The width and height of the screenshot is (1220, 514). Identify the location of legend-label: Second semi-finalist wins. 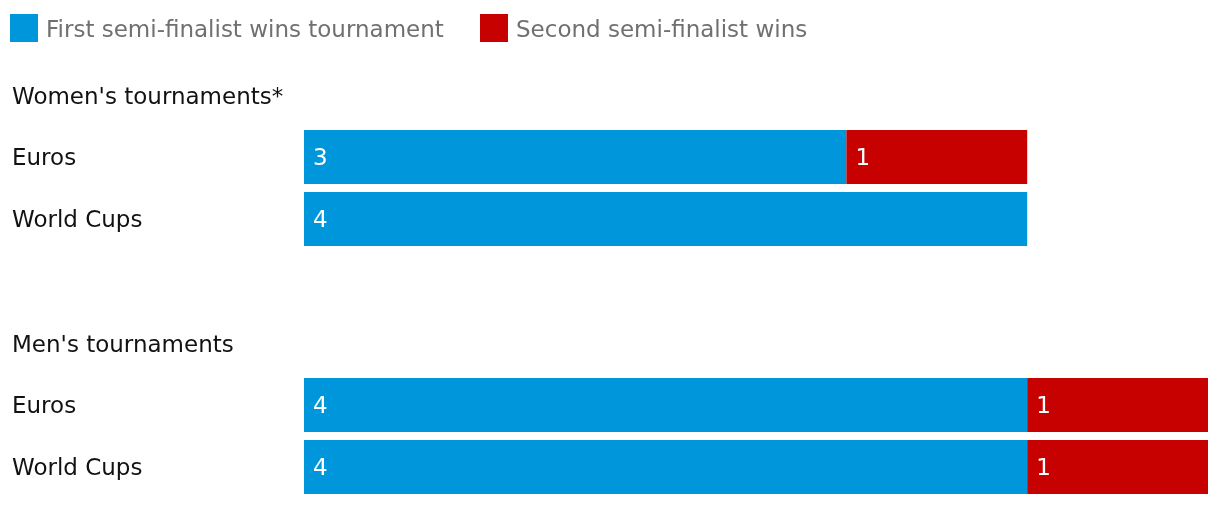
(662, 29).